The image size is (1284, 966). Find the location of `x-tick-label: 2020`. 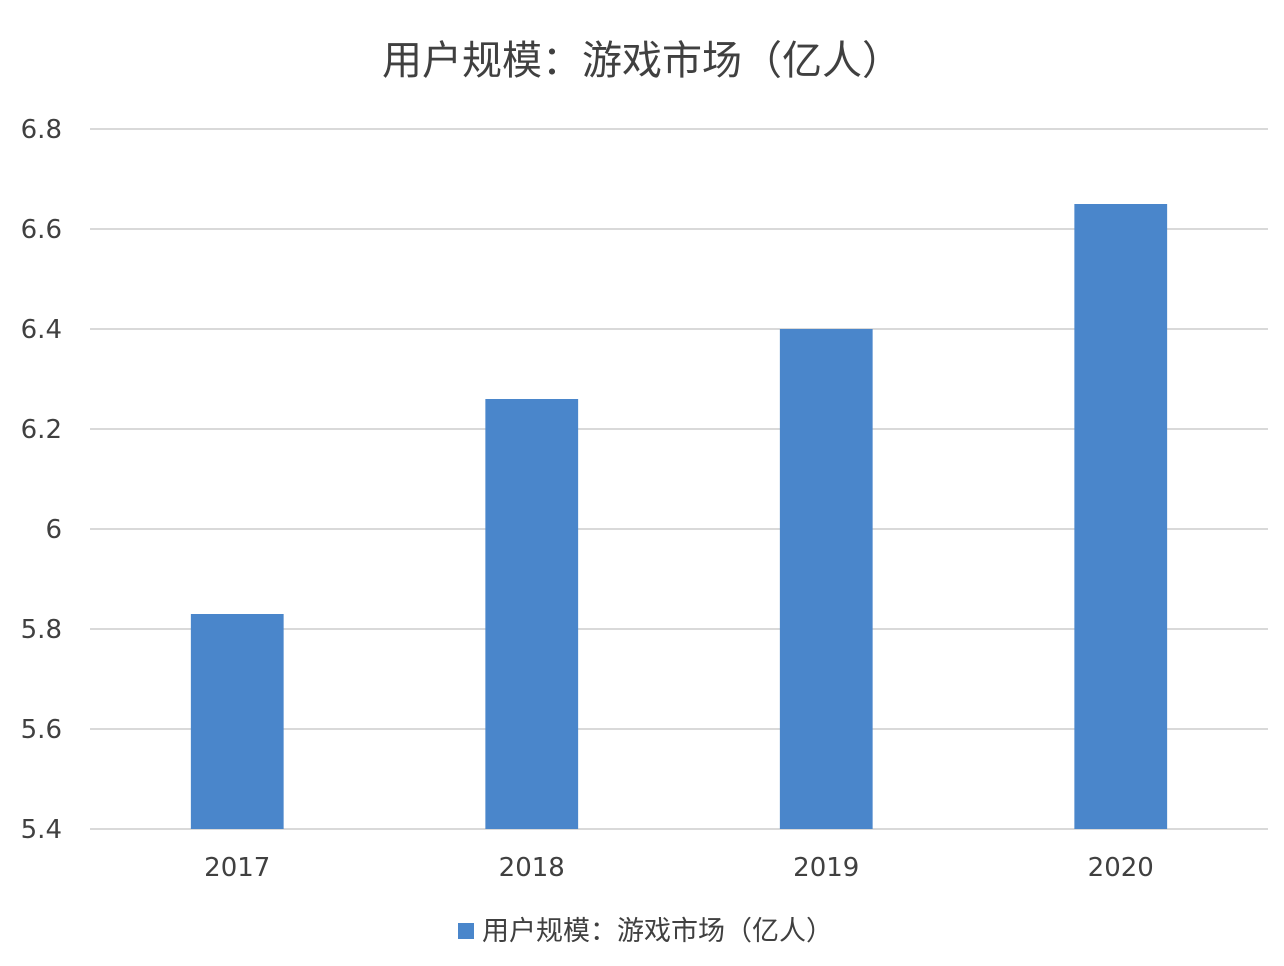

x-tick-label: 2020 is located at coordinates (1121, 868).